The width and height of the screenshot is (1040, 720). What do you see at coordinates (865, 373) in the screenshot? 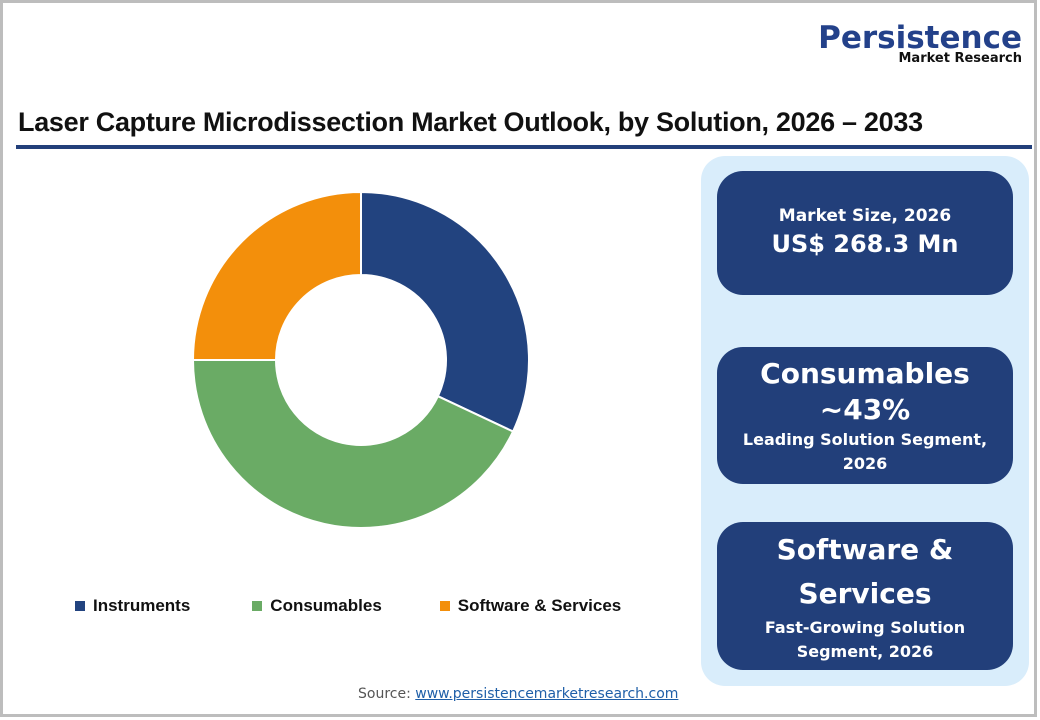
I see `leading-segment-name: Consumables` at bounding box center [865, 373].